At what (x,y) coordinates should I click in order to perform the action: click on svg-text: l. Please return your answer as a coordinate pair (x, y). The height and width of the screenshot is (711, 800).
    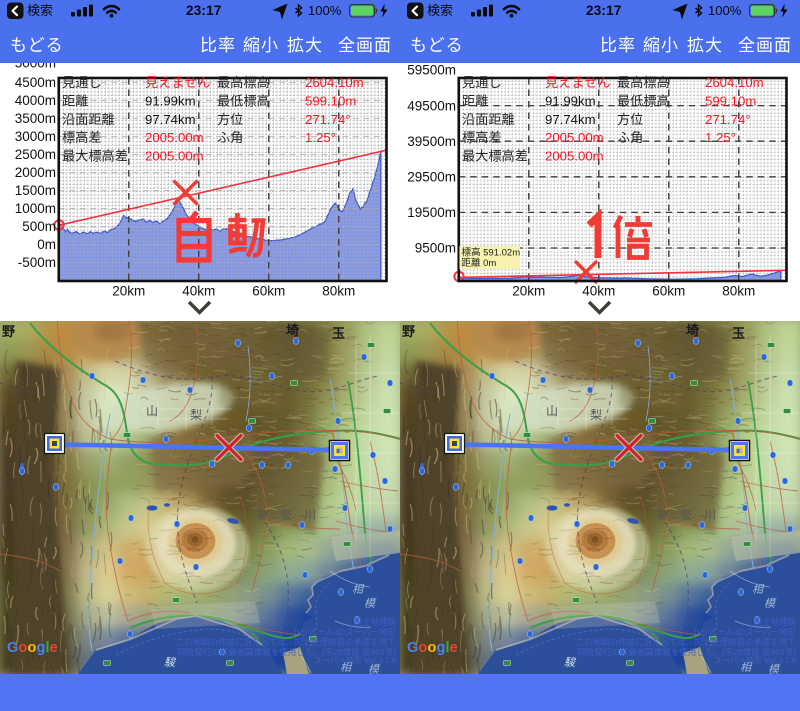
    Looking at the image, I should click on (48, 648).